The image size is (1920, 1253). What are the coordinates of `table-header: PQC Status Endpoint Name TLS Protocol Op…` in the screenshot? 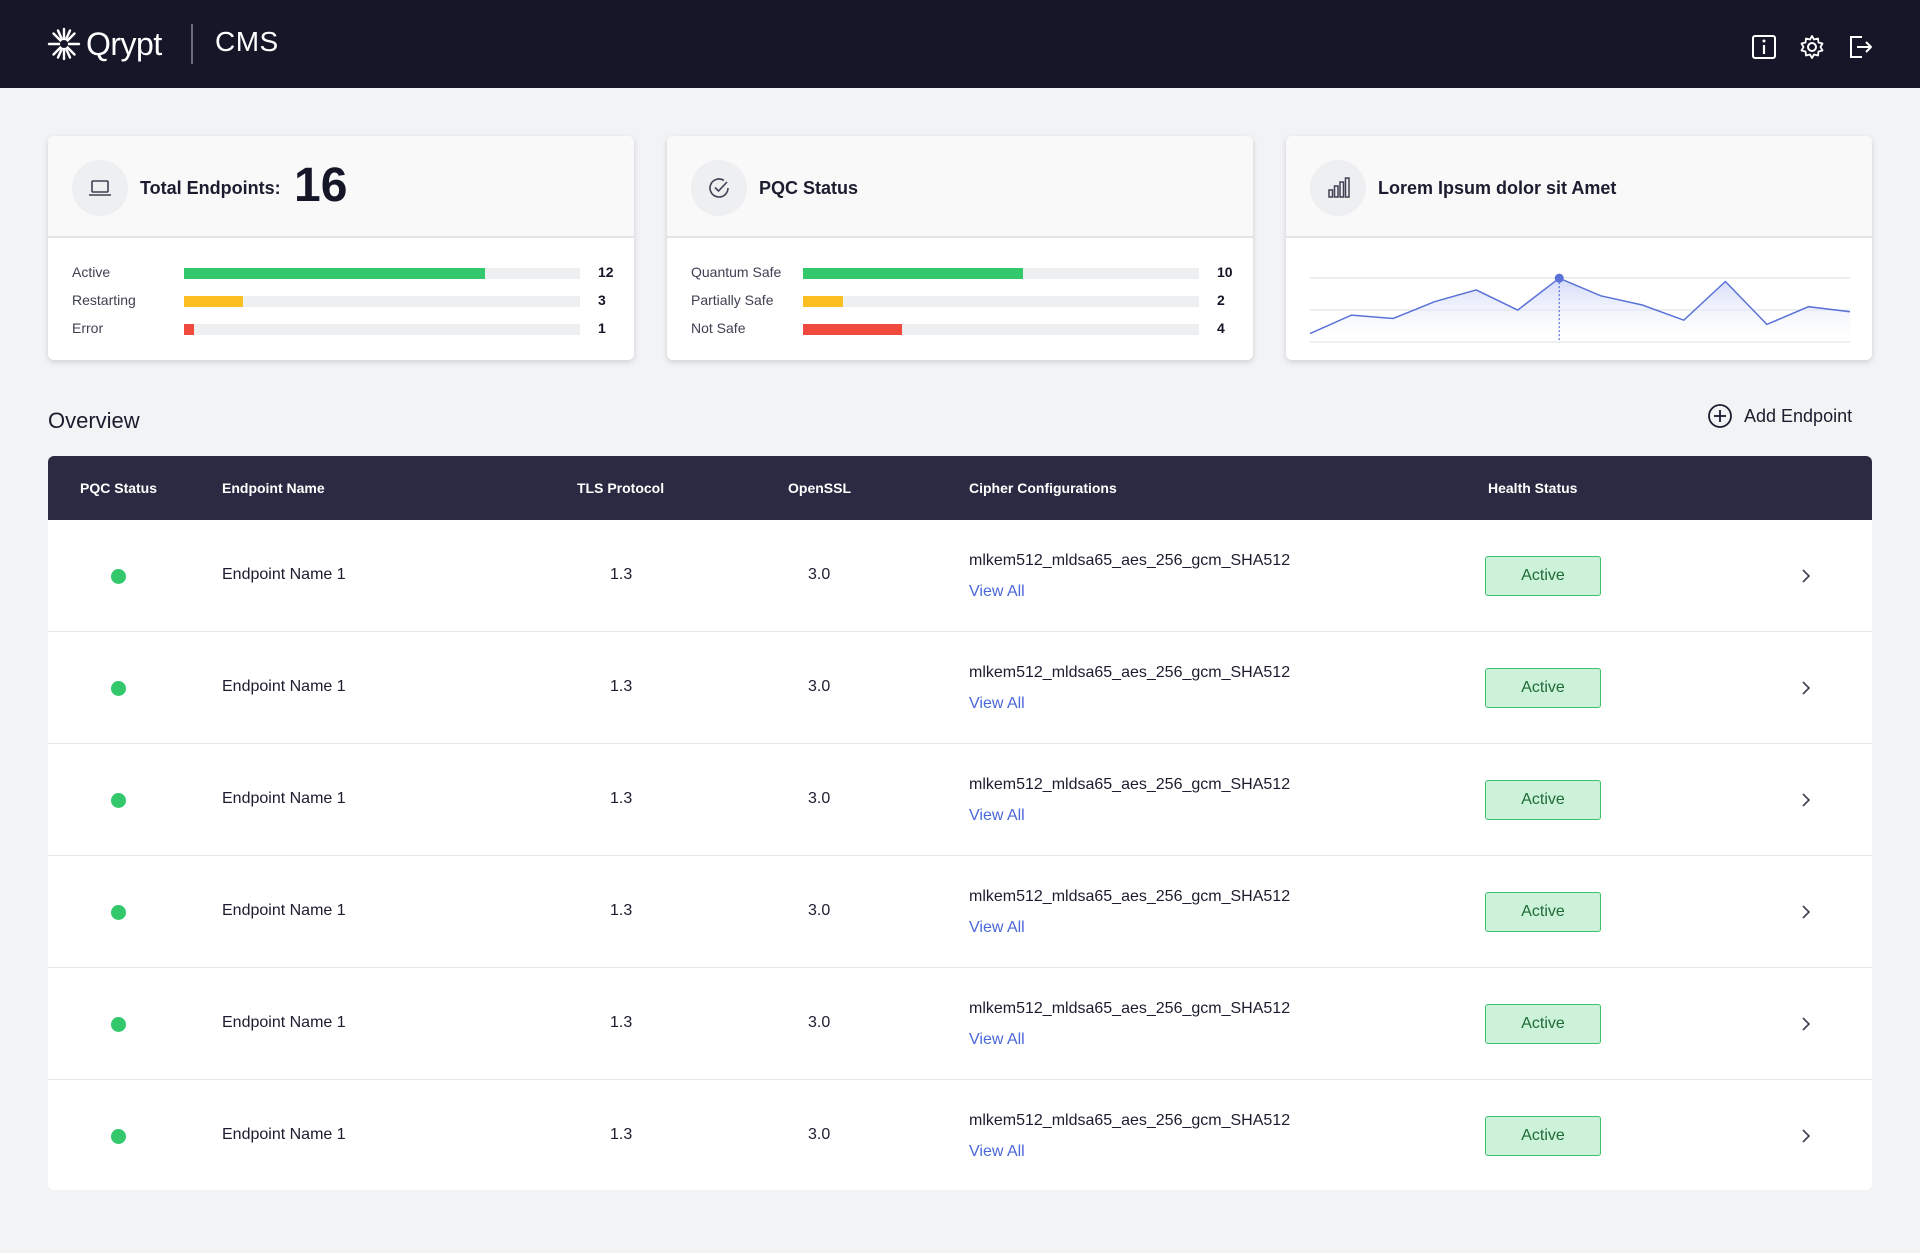 It's located at (960, 488).